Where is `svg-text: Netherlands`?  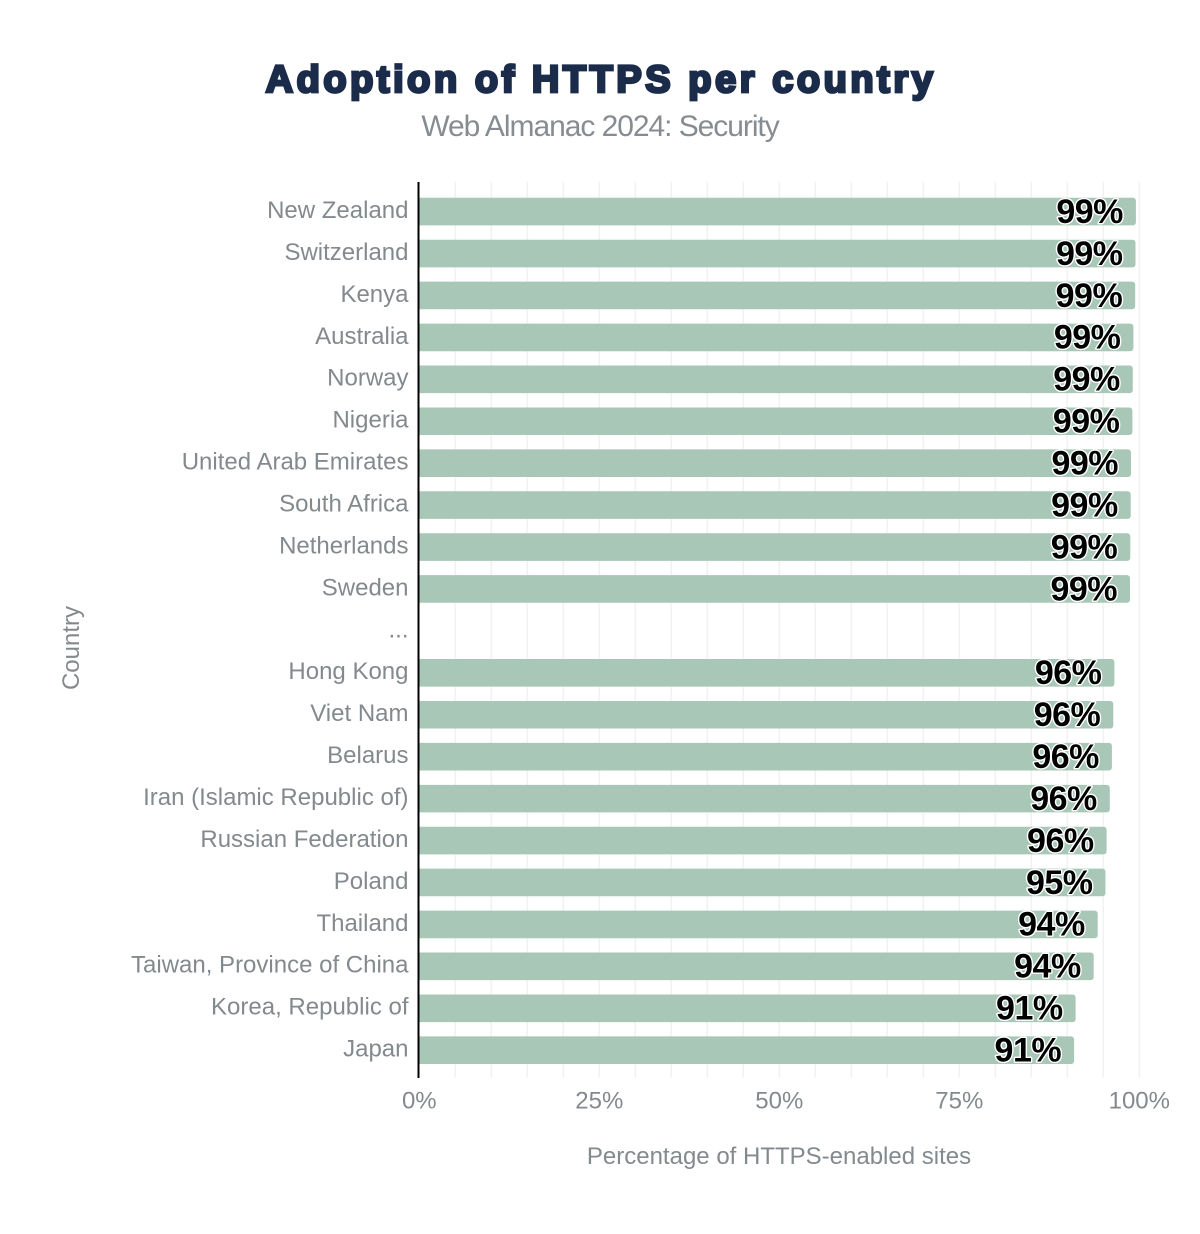
svg-text: Netherlands is located at coordinates (343, 545).